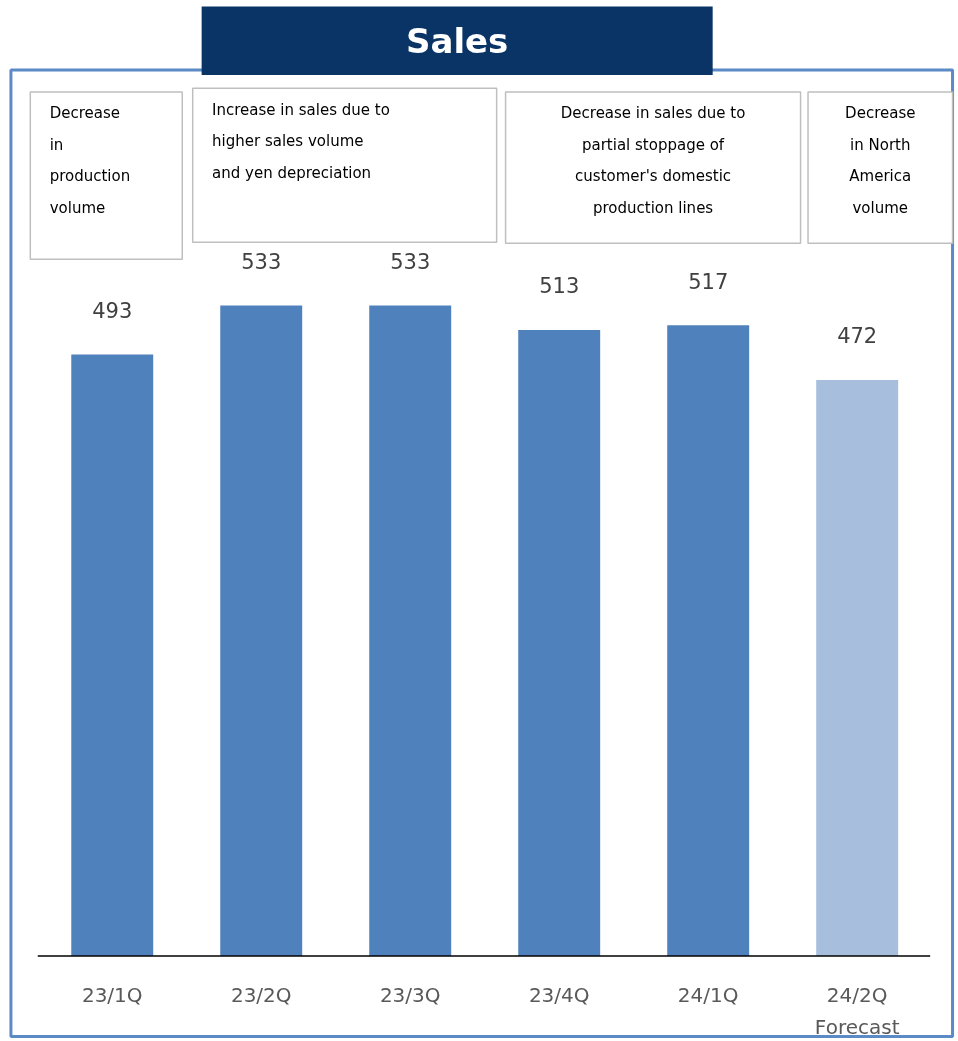  What do you see at coordinates (301, 141) in the screenshot?
I see `text: Increase in sales due to higher sales volume and yen depreciation` at bounding box center [301, 141].